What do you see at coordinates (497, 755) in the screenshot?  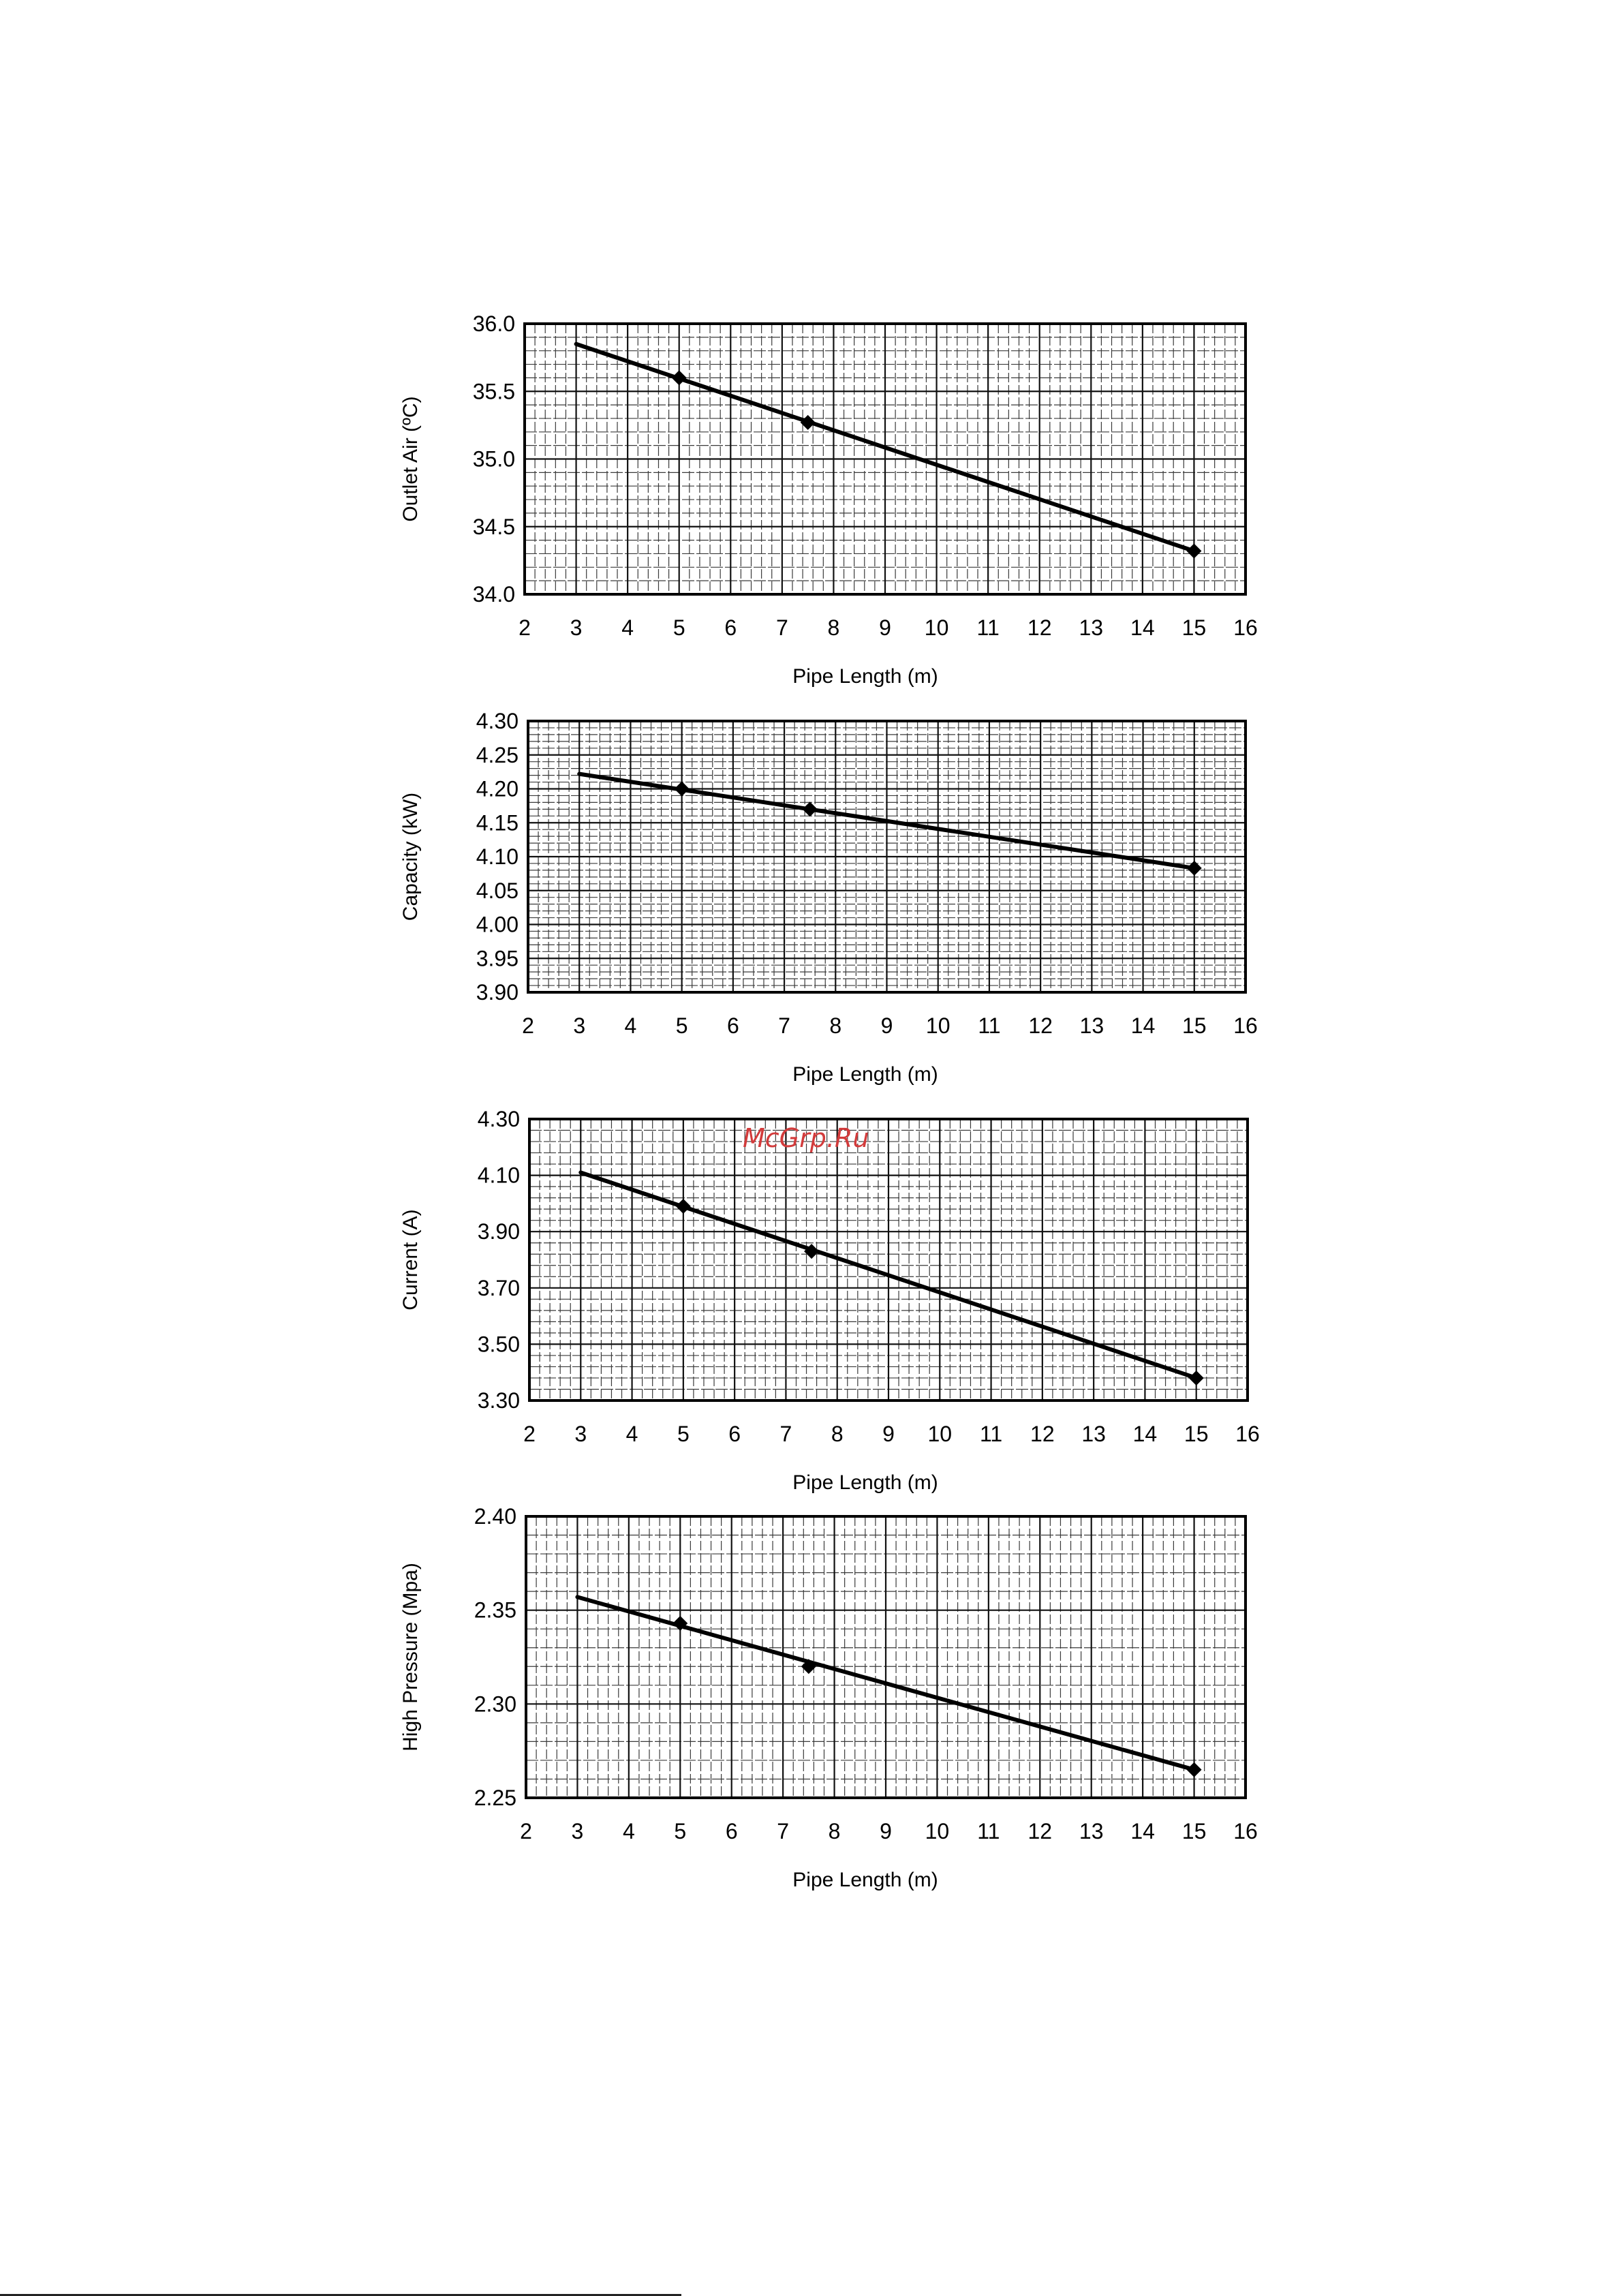 I see `y-tick-label: 4.25` at bounding box center [497, 755].